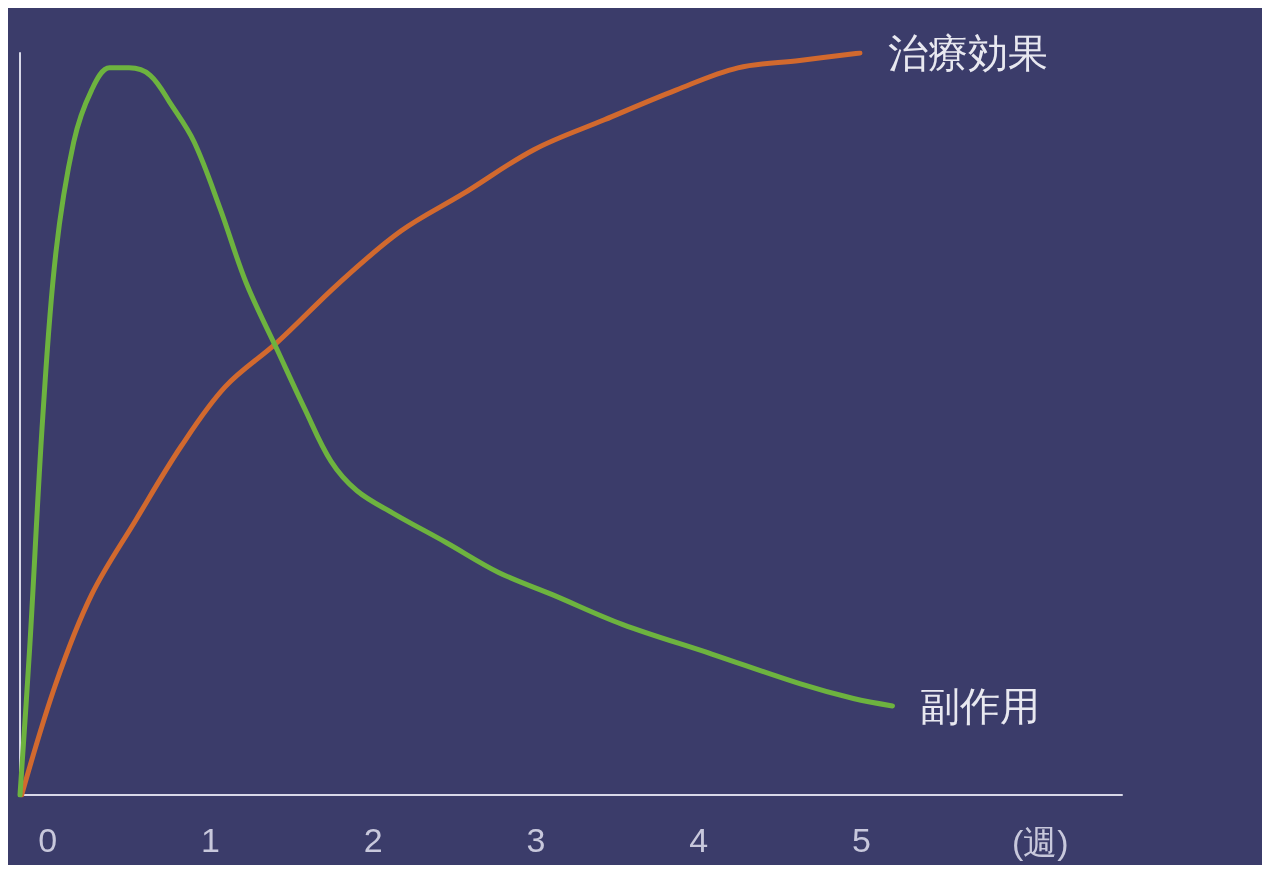 The width and height of the screenshot is (1270, 873). I want to click on series-label: 副作用, so click(980, 705).